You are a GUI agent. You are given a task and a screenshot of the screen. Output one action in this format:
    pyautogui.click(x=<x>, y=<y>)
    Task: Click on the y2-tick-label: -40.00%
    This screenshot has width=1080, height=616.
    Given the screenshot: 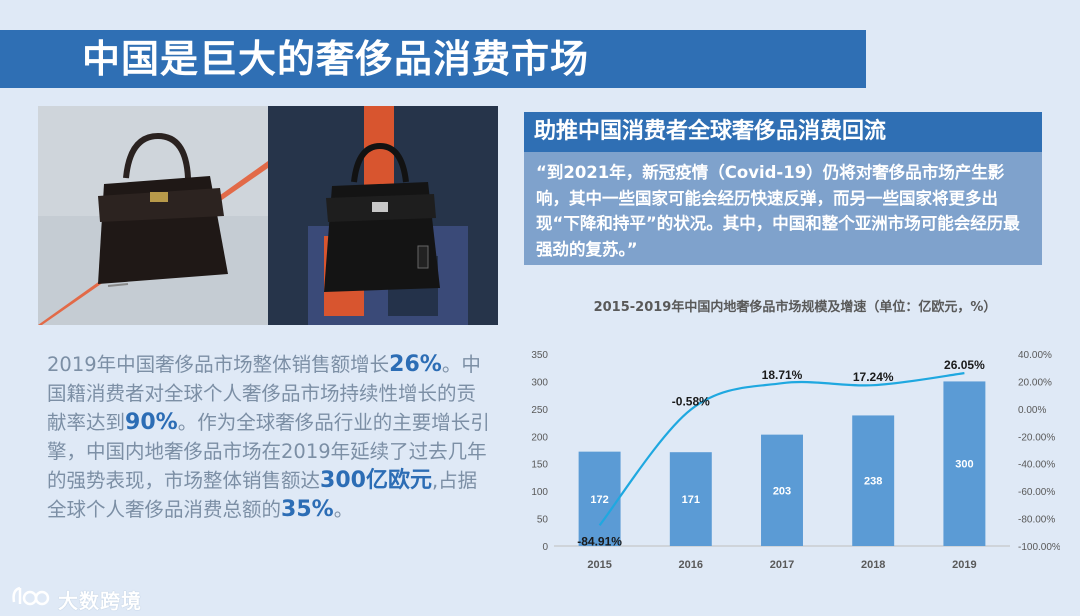 What is the action you would take?
    pyautogui.click(x=1036, y=465)
    